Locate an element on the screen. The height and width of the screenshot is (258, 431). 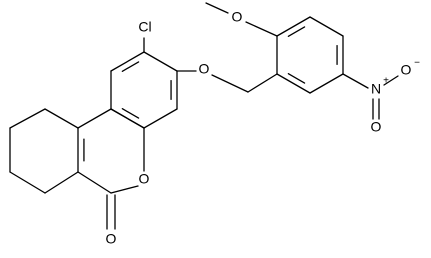
atom-label: N is located at coordinates (376, 89).